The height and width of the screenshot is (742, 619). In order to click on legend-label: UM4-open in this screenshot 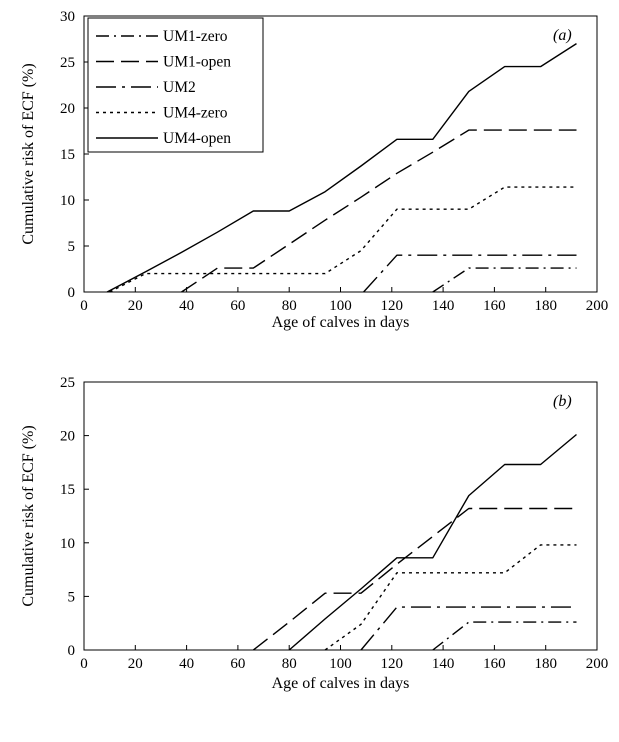, I will do `click(197, 138)`.